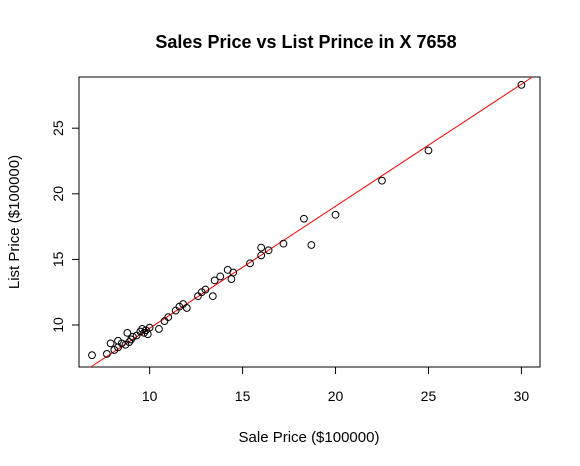 Image resolution: width=580 pixels, height=466 pixels. Describe the element at coordinates (58, 259) in the screenshot. I see `y-tick-label: 15` at that location.